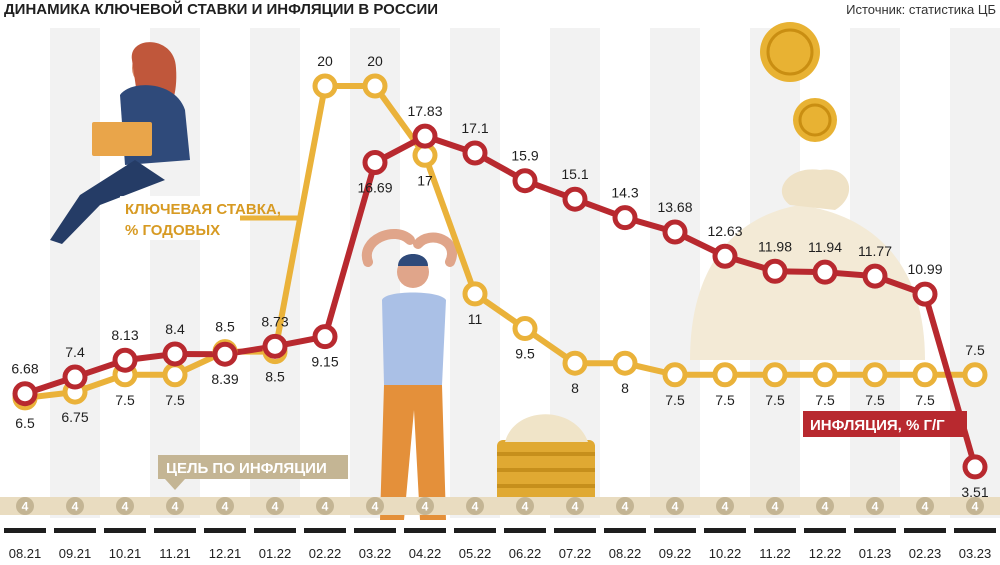 This screenshot has width=1000, height=565. What do you see at coordinates (175, 553) in the screenshot?
I see `x-tick-label: 11.21` at bounding box center [175, 553].